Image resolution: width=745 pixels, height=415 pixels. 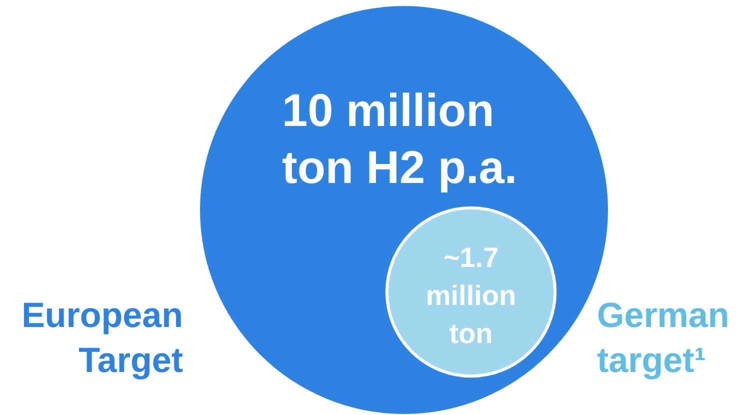 What do you see at coordinates (471, 295) in the screenshot?
I see `data-label: ~1.7 million ton` at bounding box center [471, 295].